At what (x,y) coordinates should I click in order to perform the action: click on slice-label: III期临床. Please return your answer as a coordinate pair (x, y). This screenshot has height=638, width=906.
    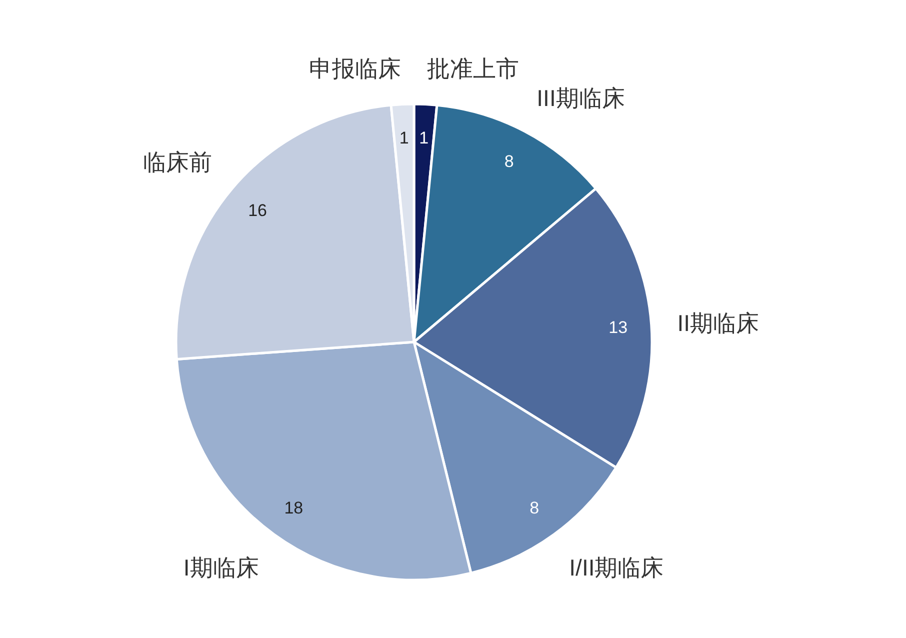
    Looking at the image, I should click on (580, 98).